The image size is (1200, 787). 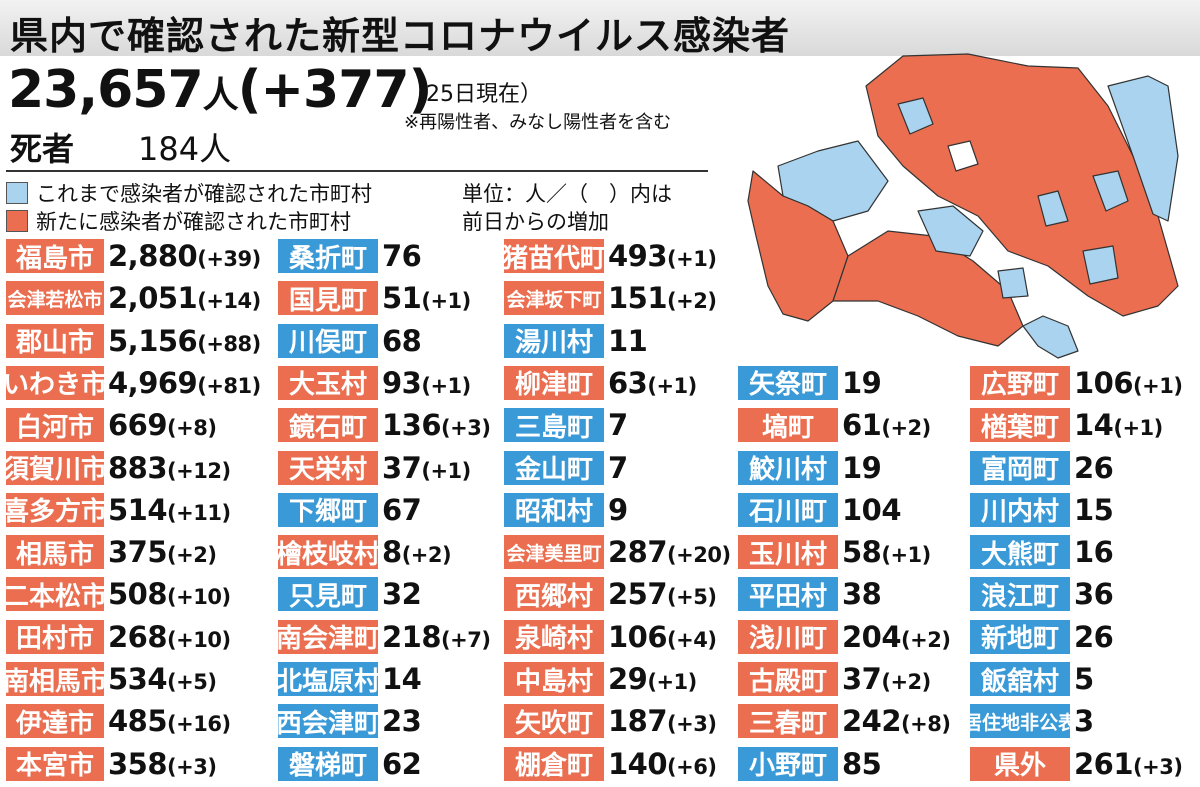 I want to click on map-region-southeast, so click(x=1050, y=337).